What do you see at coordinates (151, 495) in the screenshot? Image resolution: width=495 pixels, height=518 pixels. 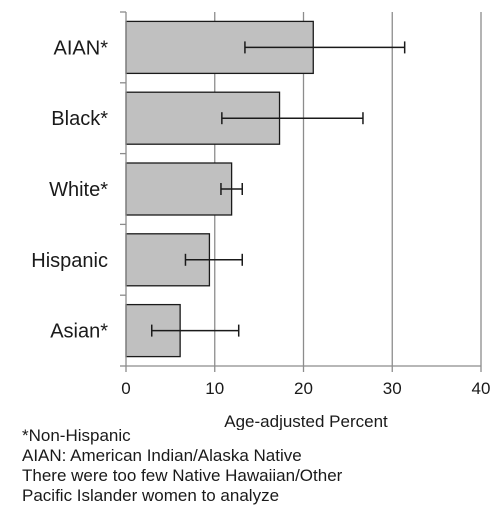 I see `footnote-nhpi-line-2: Pacific Islander women to analyze` at bounding box center [151, 495].